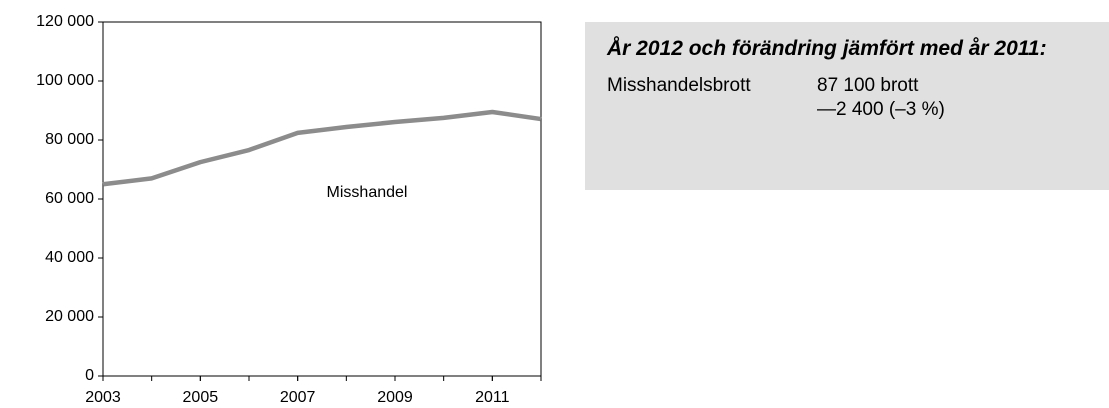 The height and width of the screenshot is (408, 1109). I want to click on y-tick-label: 60 000, so click(69, 198).